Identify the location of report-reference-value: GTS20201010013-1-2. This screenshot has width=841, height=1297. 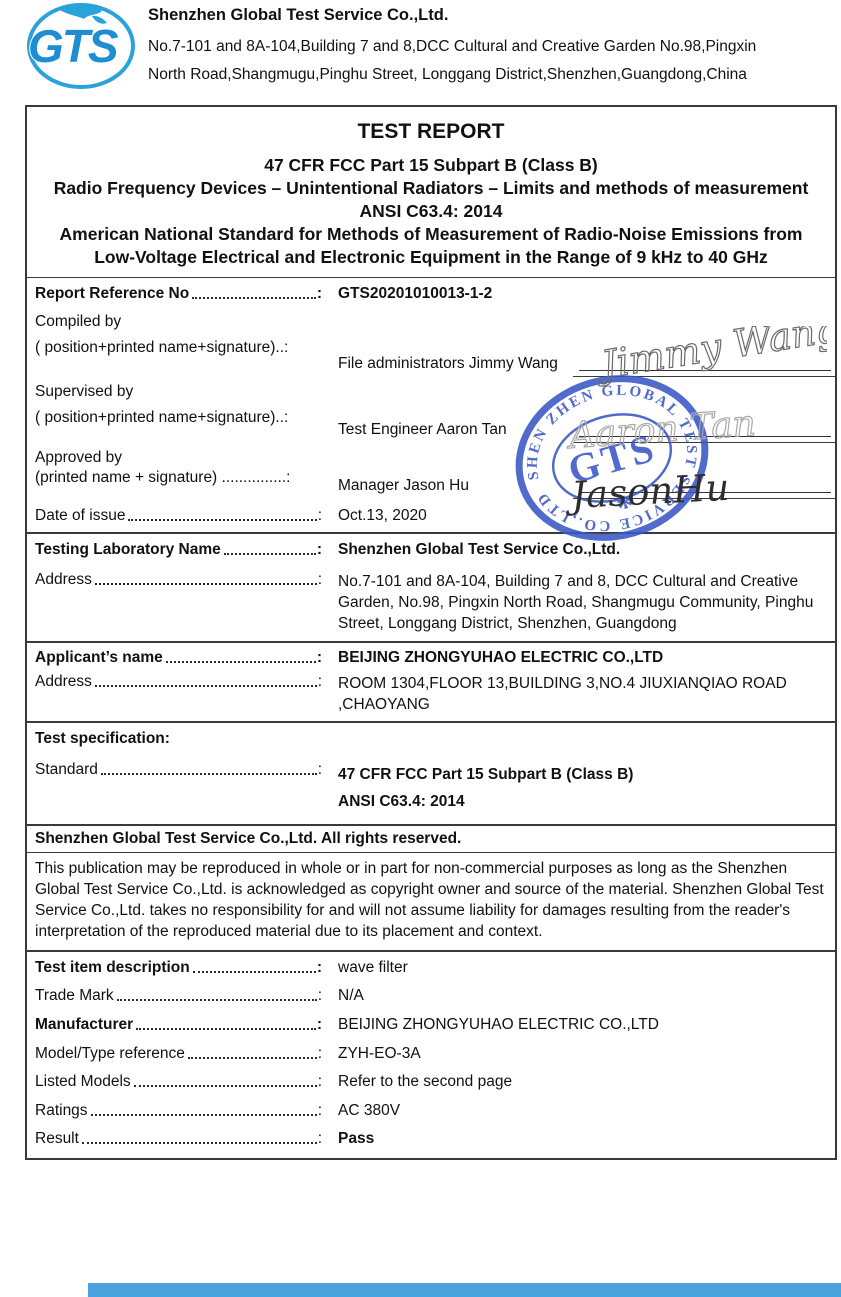
(415, 293).